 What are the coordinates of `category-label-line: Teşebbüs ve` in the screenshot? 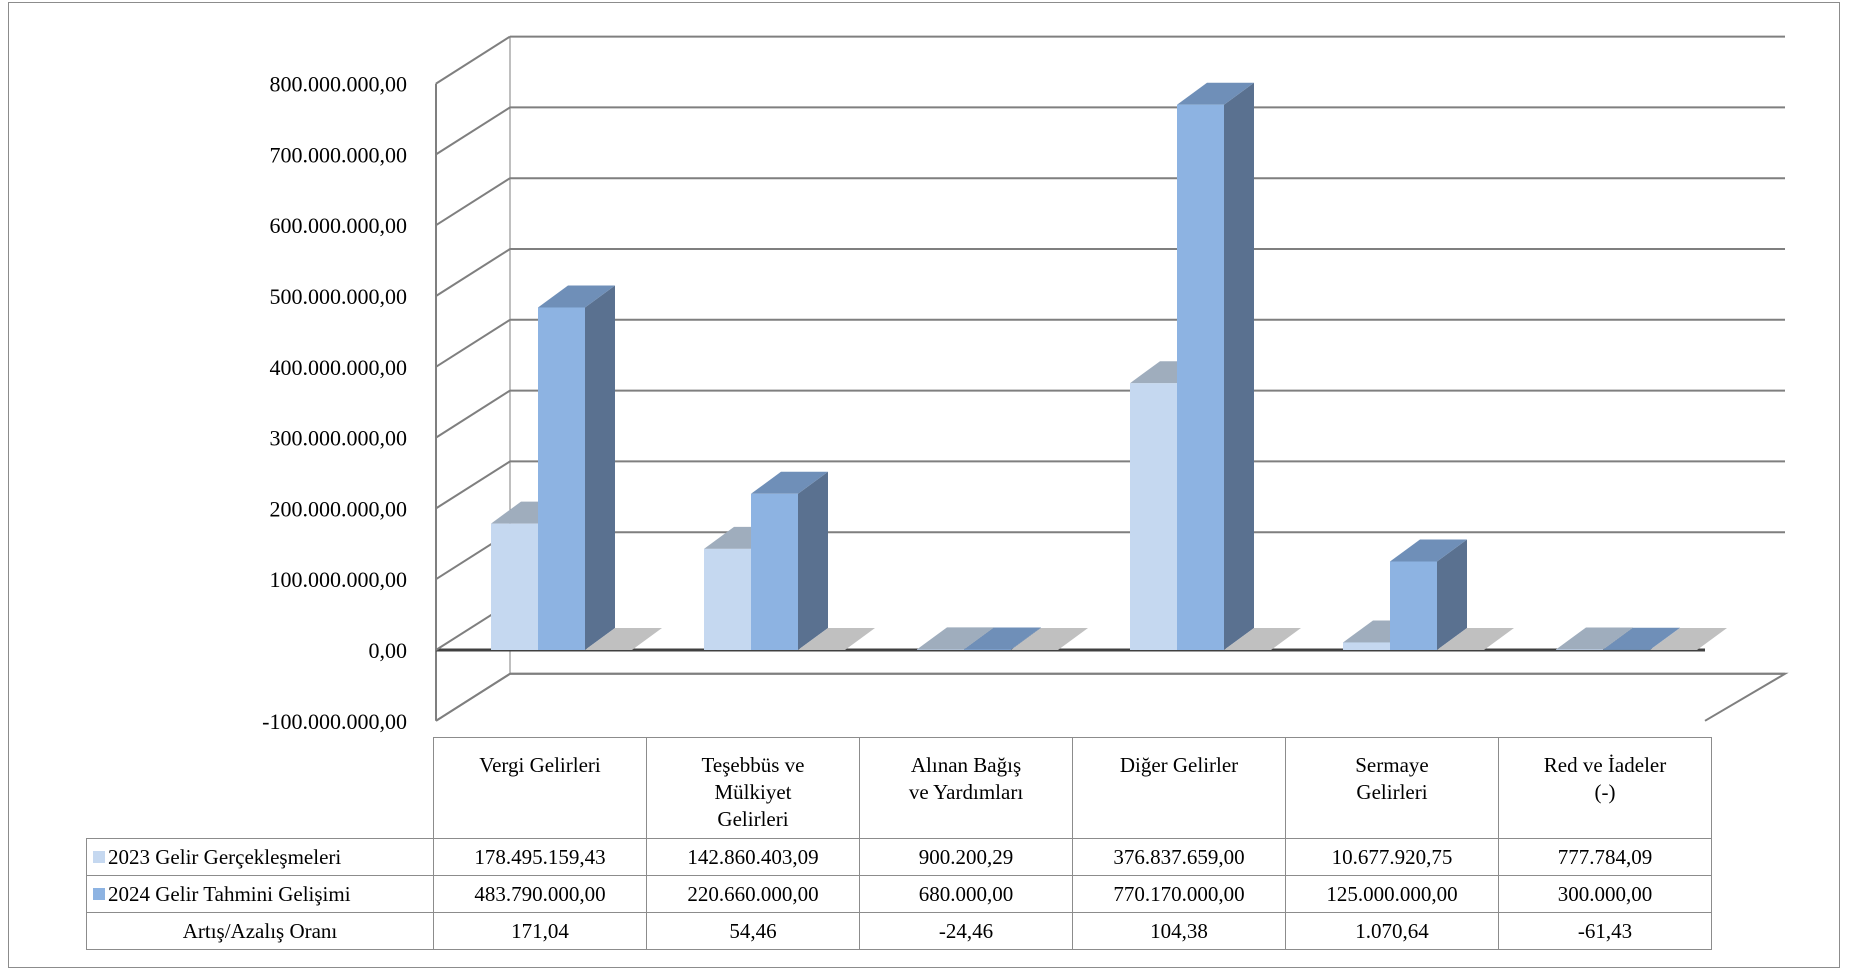 It's located at (753, 765).